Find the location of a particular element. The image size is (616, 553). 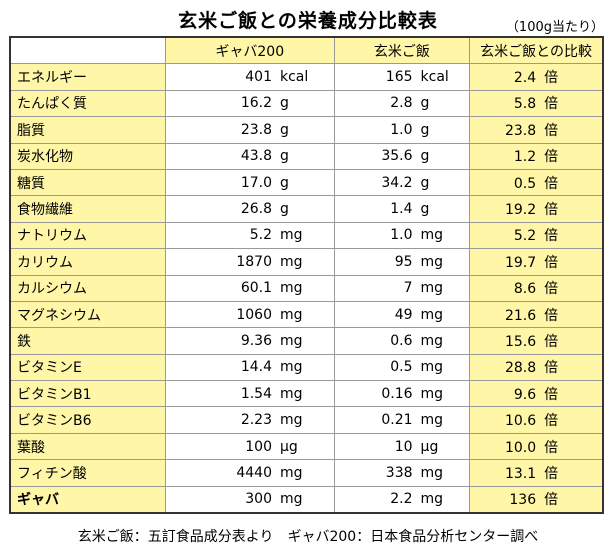

number: 49 is located at coordinates (403, 314).